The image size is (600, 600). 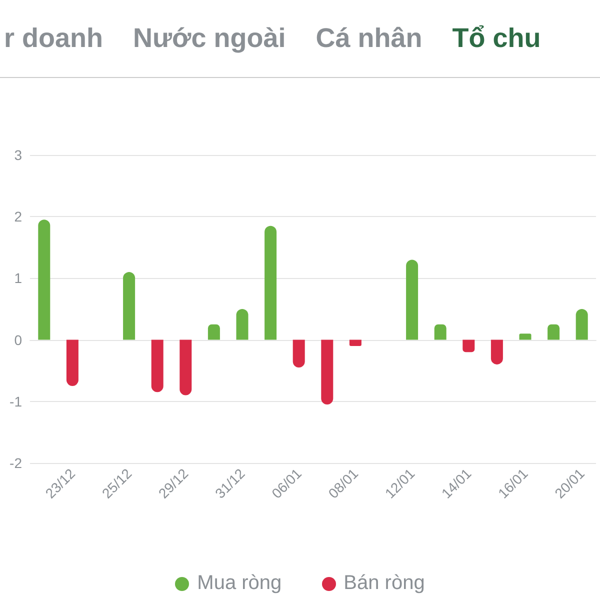 I want to click on legend-label: Bán ròng, so click(x=383, y=583).